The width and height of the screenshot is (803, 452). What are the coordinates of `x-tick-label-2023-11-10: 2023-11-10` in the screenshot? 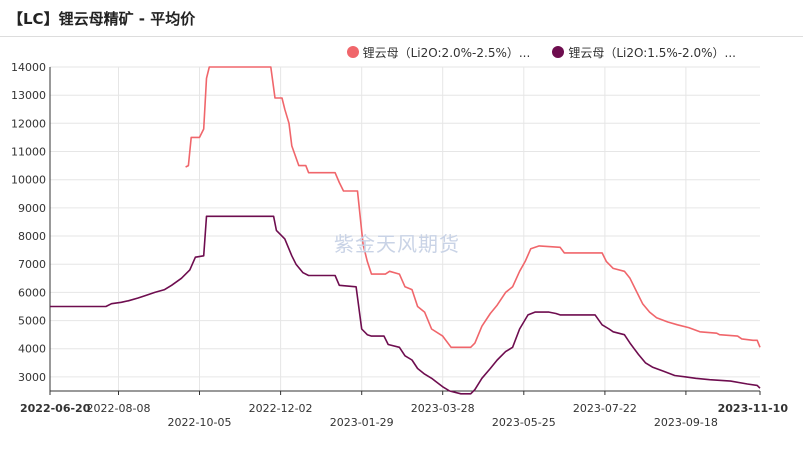 It's located at (753, 408).